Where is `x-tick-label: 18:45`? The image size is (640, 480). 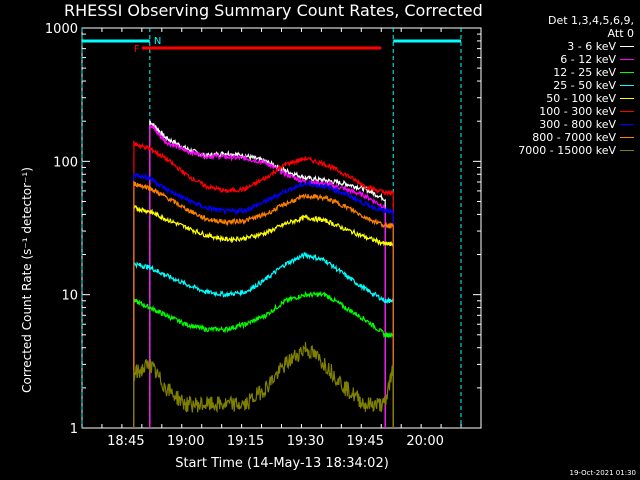 x-tick-label: 18:45 is located at coordinates (125, 441).